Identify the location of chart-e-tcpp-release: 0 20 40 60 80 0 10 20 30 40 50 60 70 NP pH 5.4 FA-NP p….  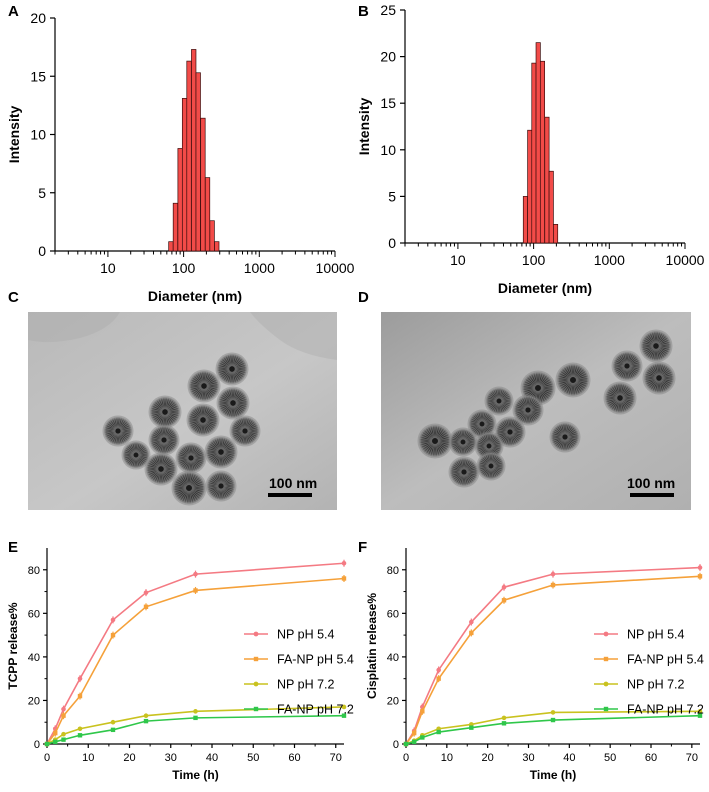
(180, 665).